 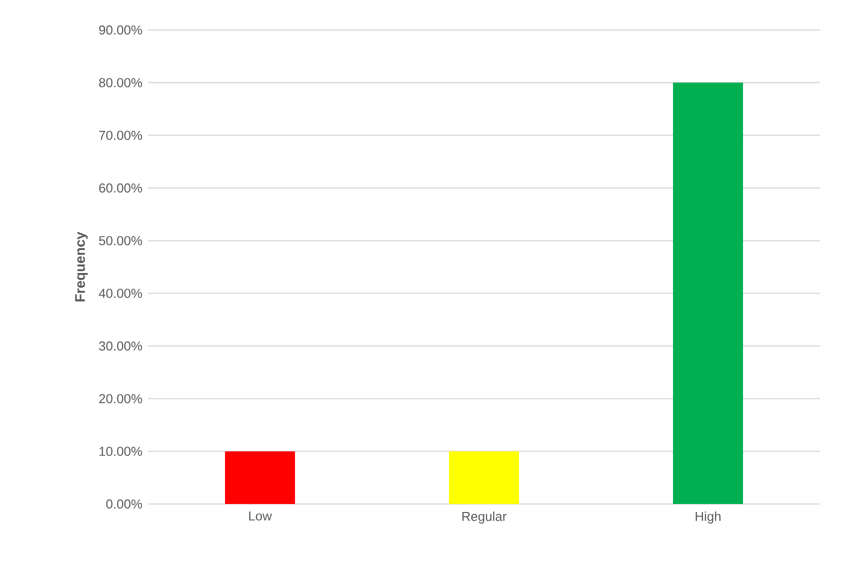 I want to click on y-tick-label: 60.00%, so click(x=120, y=188).